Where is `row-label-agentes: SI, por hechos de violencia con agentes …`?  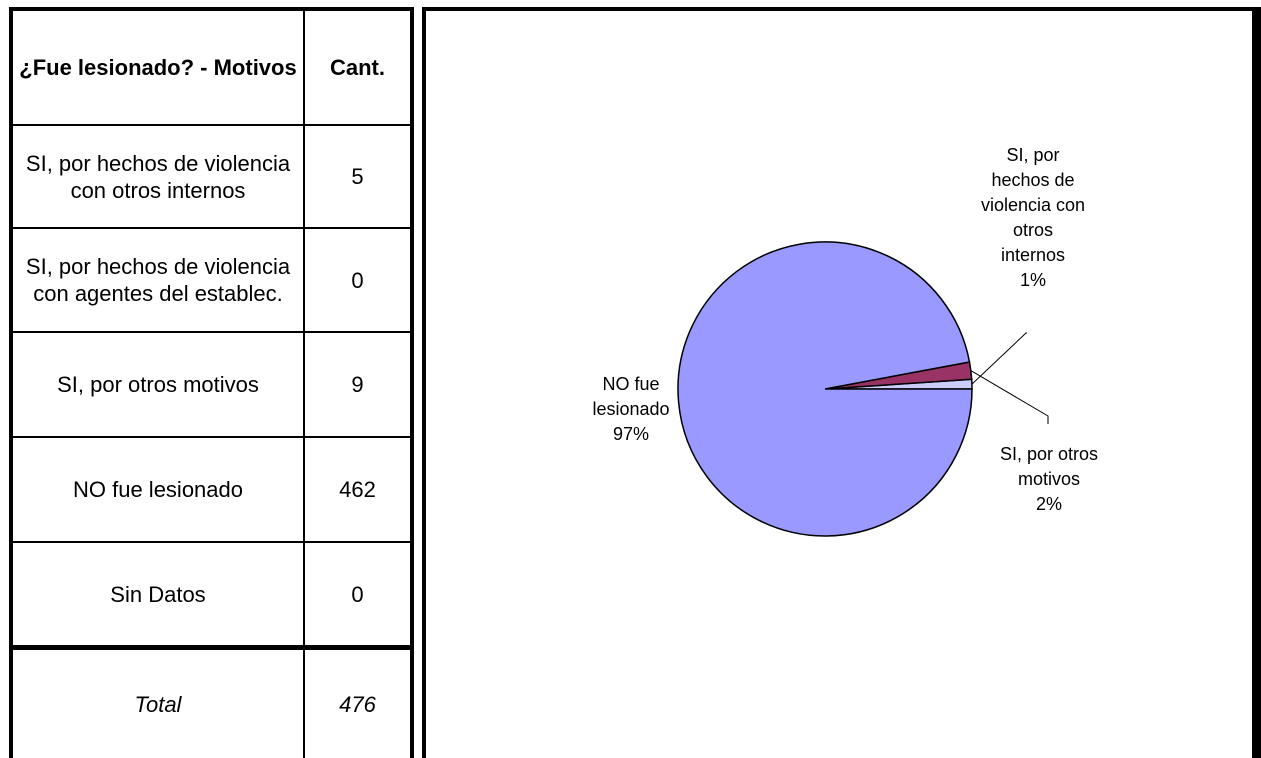 row-label-agentes: SI, por hechos de violencia con agentes … is located at coordinates (158, 280).